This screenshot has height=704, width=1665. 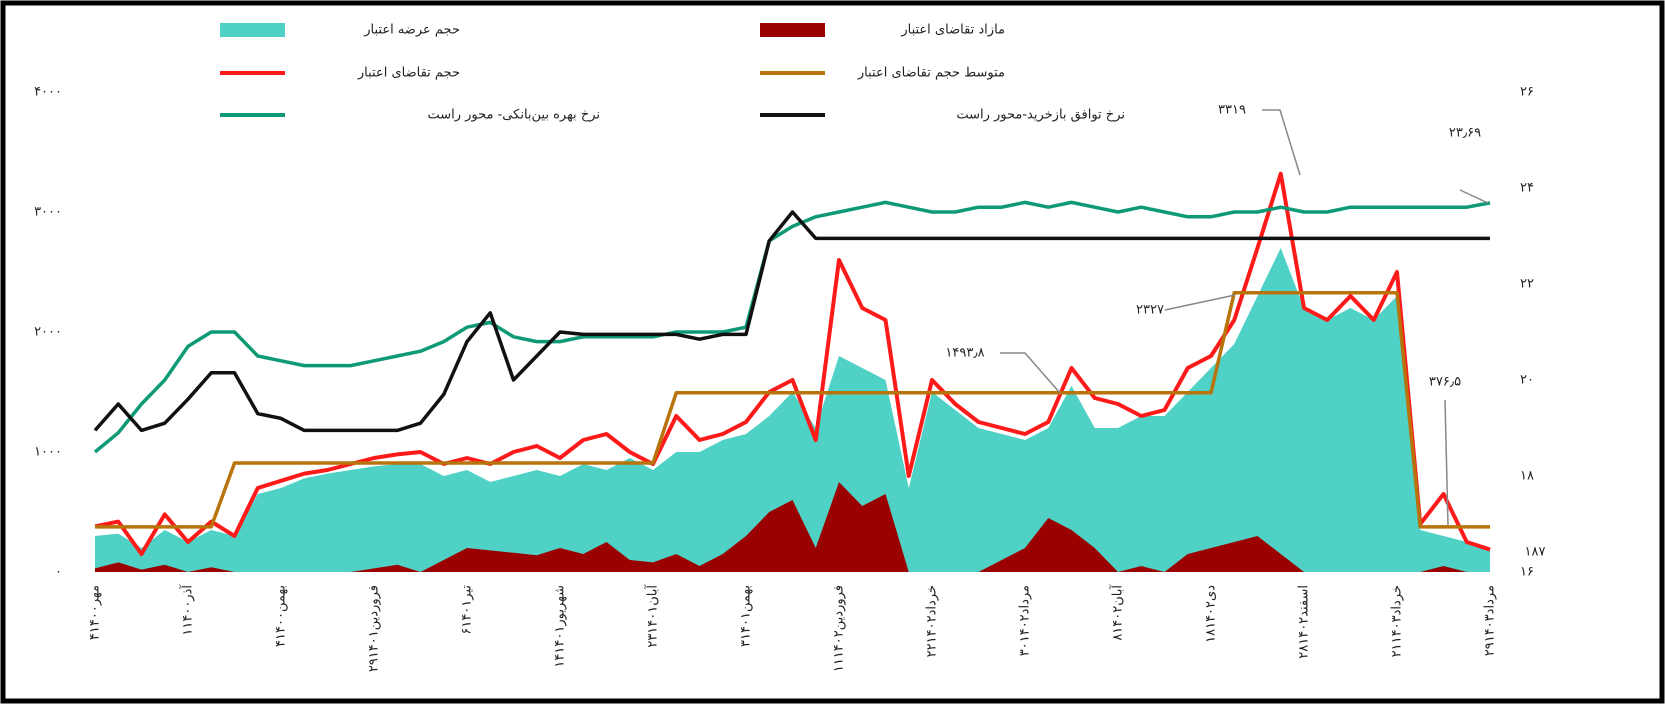 I want to click on y2-tick-label: ۱۸, so click(x=1527, y=476).